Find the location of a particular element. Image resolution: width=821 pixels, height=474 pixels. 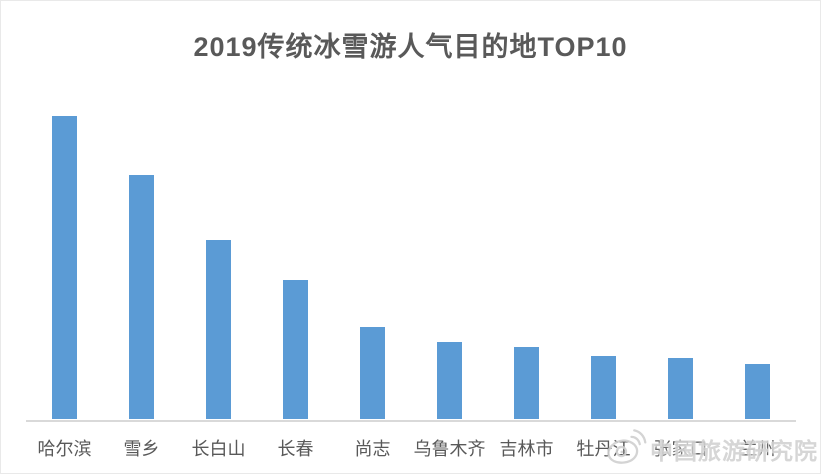

x-axis-label-10: 兰州 is located at coordinates (757, 449).